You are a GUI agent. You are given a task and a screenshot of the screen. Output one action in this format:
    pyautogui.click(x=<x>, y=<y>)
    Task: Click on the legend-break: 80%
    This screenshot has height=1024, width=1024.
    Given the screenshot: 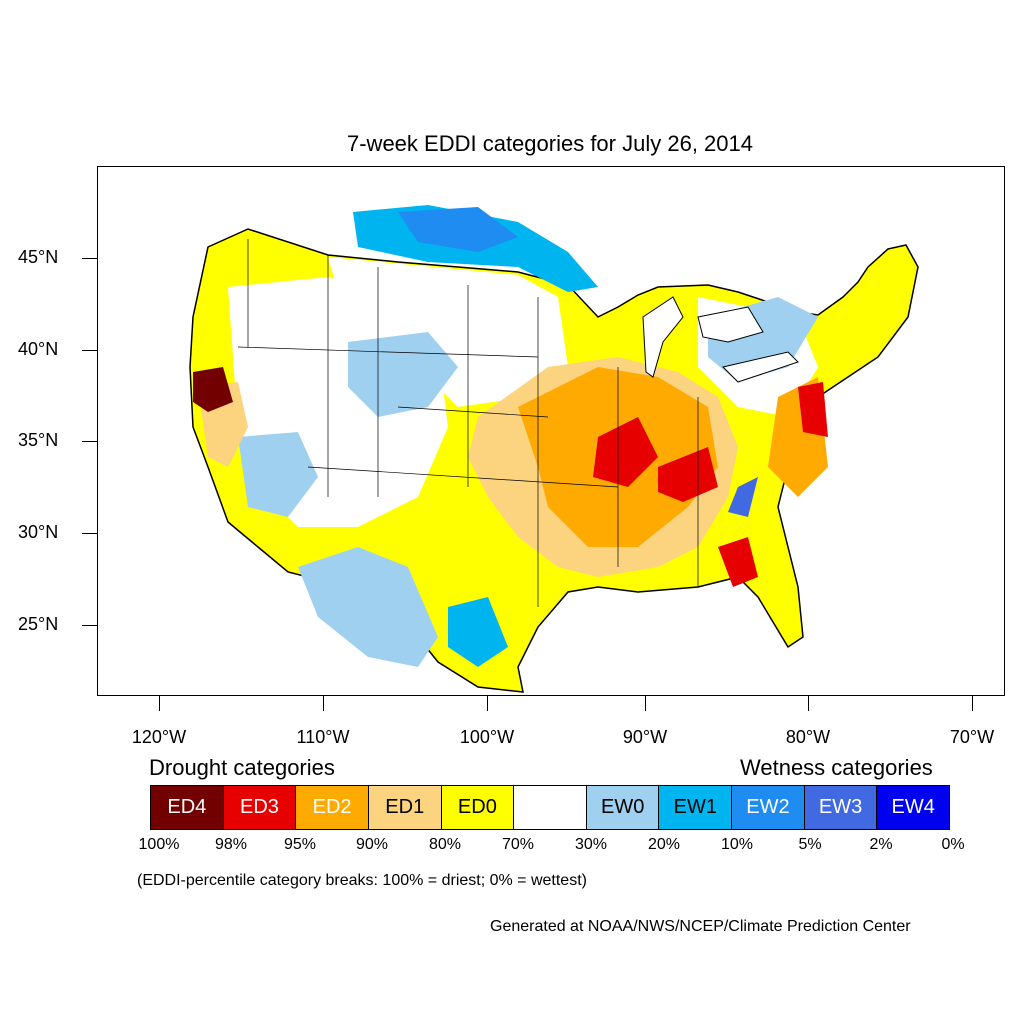 What is the action you would take?
    pyautogui.click(x=445, y=844)
    